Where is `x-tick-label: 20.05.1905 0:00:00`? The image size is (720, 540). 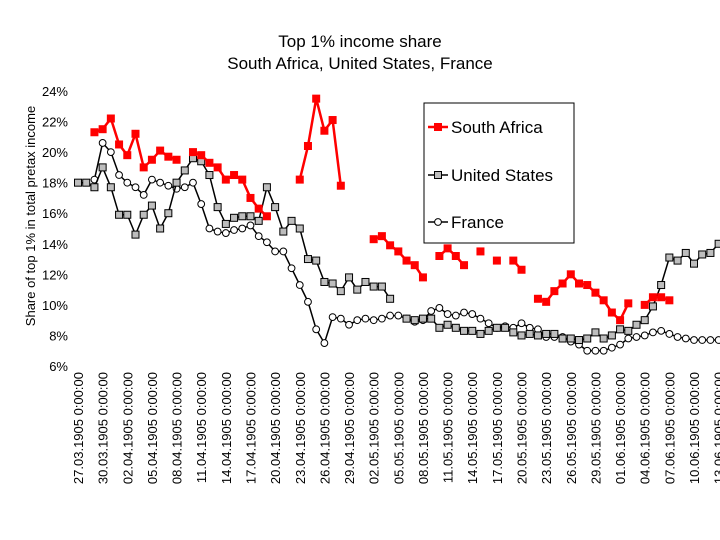
x-tick-label: 20.05.1905 0:00:00 is located at coordinates (522, 428).